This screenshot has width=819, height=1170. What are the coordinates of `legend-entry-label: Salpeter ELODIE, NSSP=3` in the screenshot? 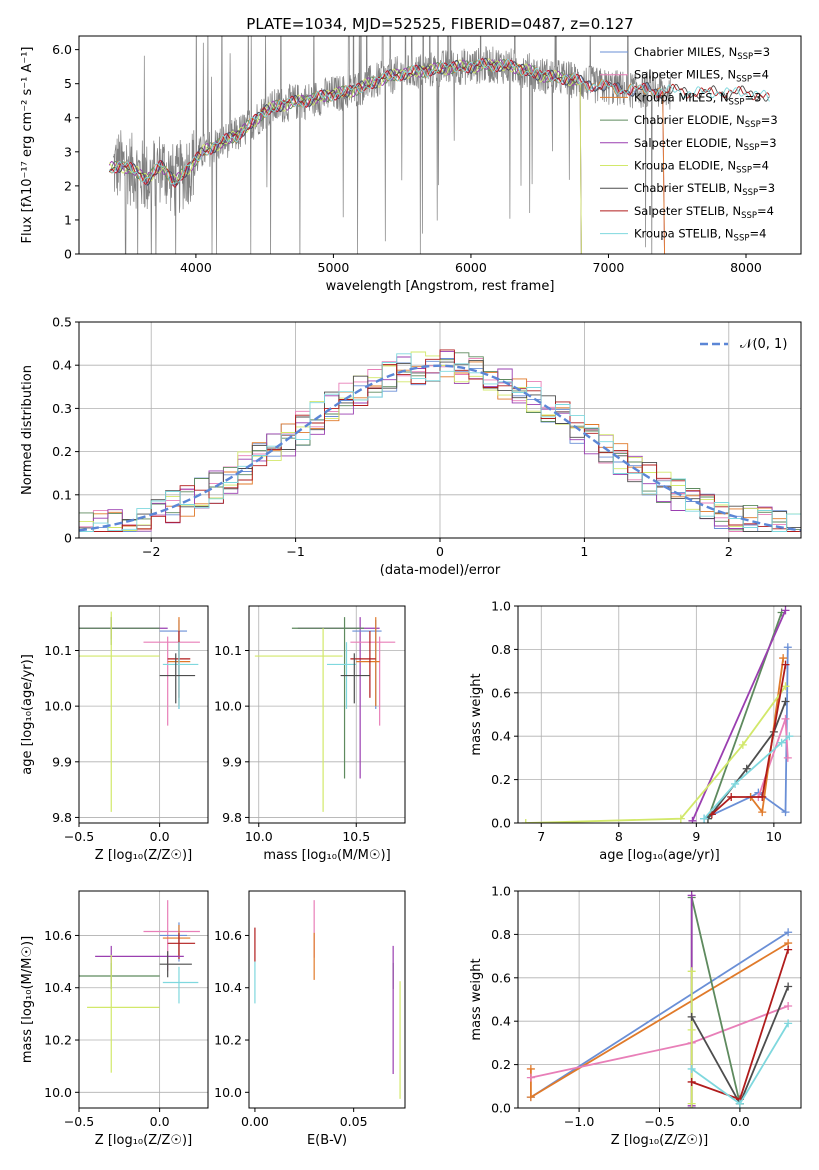 It's located at (705, 144).